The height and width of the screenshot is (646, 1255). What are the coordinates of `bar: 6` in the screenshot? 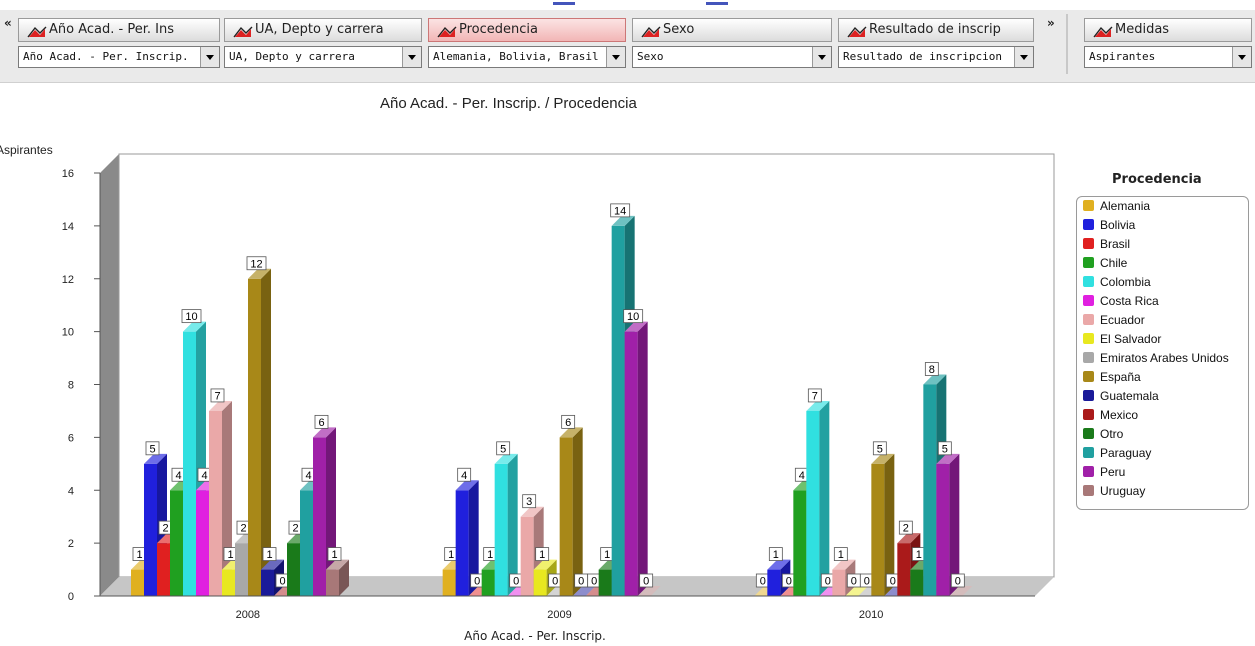 It's located at (324, 505).